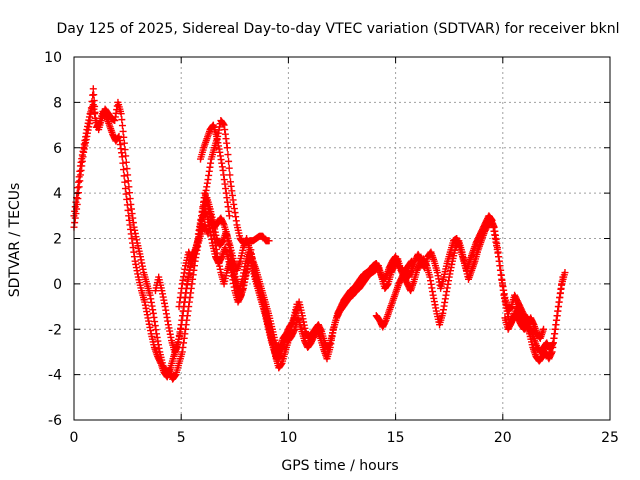 The image size is (640, 480). What do you see at coordinates (15, 240) in the screenshot?
I see `y-axis-label: SDTVAR / TECUs` at bounding box center [15, 240].